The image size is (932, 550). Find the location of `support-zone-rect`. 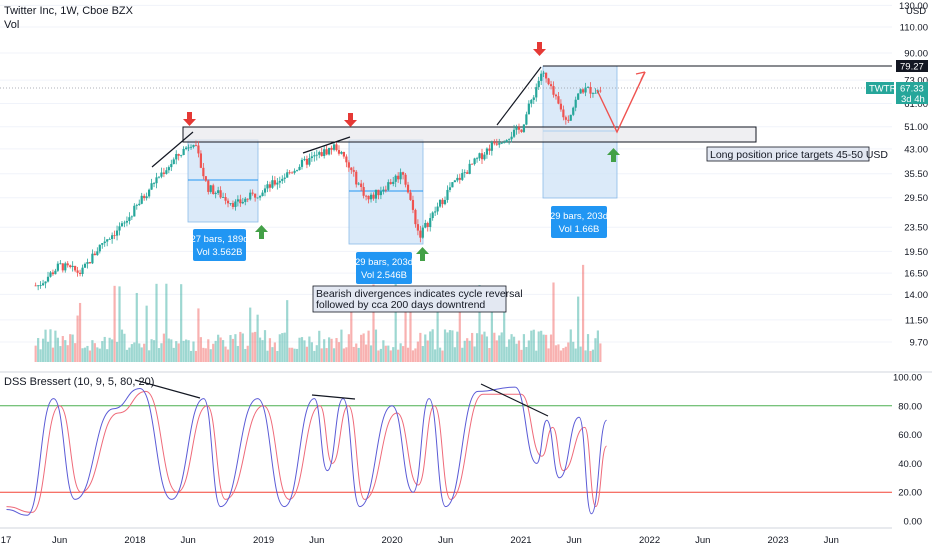

support-zone-rect is located at coordinates (469, 134).